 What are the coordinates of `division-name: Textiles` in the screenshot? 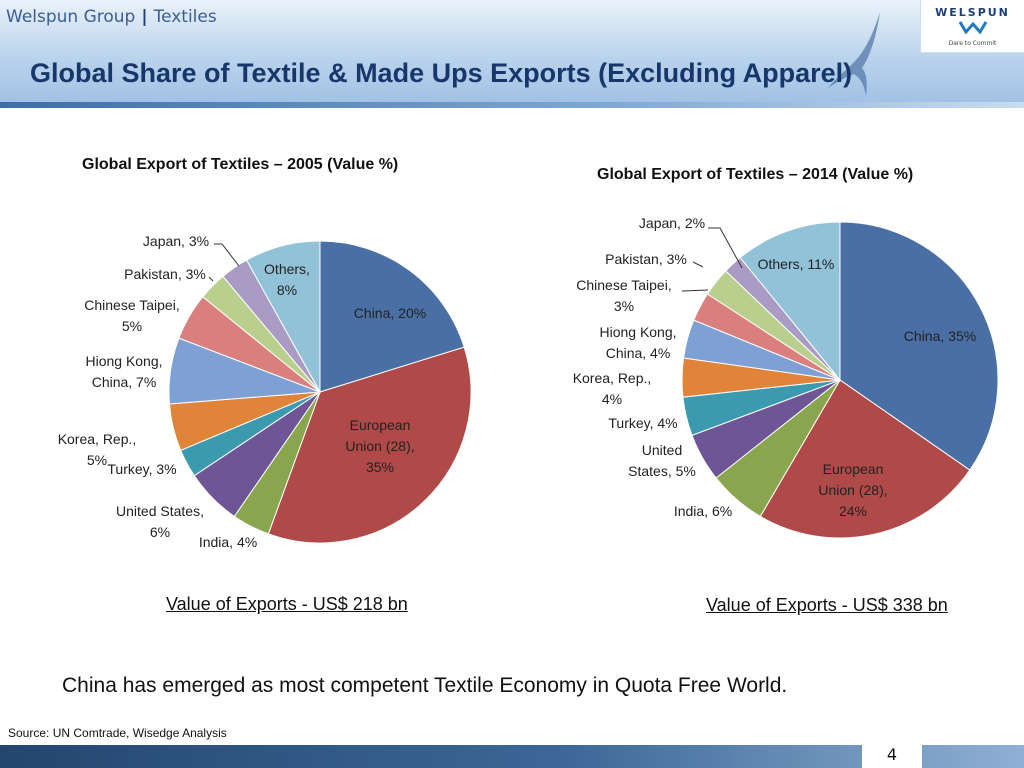 It's located at (185, 17).